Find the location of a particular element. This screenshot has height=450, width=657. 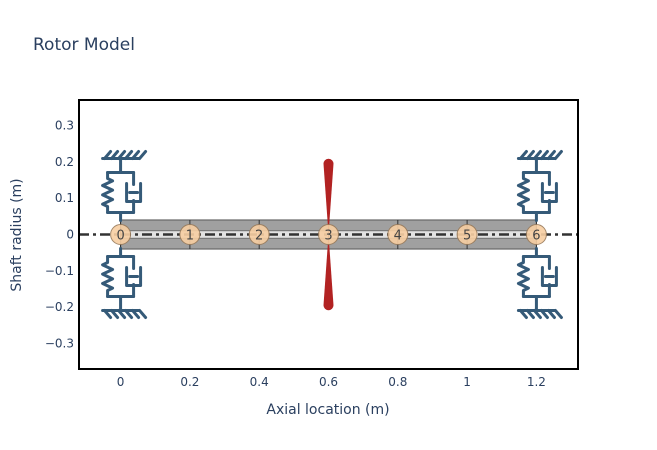

node-label-0: 0 is located at coordinates (120, 236).